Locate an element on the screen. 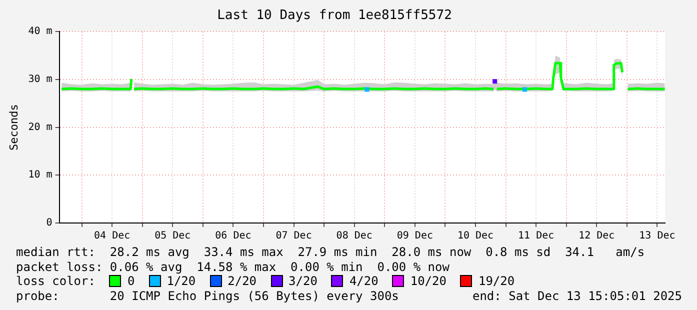  x-tick-label: 12 Dec is located at coordinates (596, 236).